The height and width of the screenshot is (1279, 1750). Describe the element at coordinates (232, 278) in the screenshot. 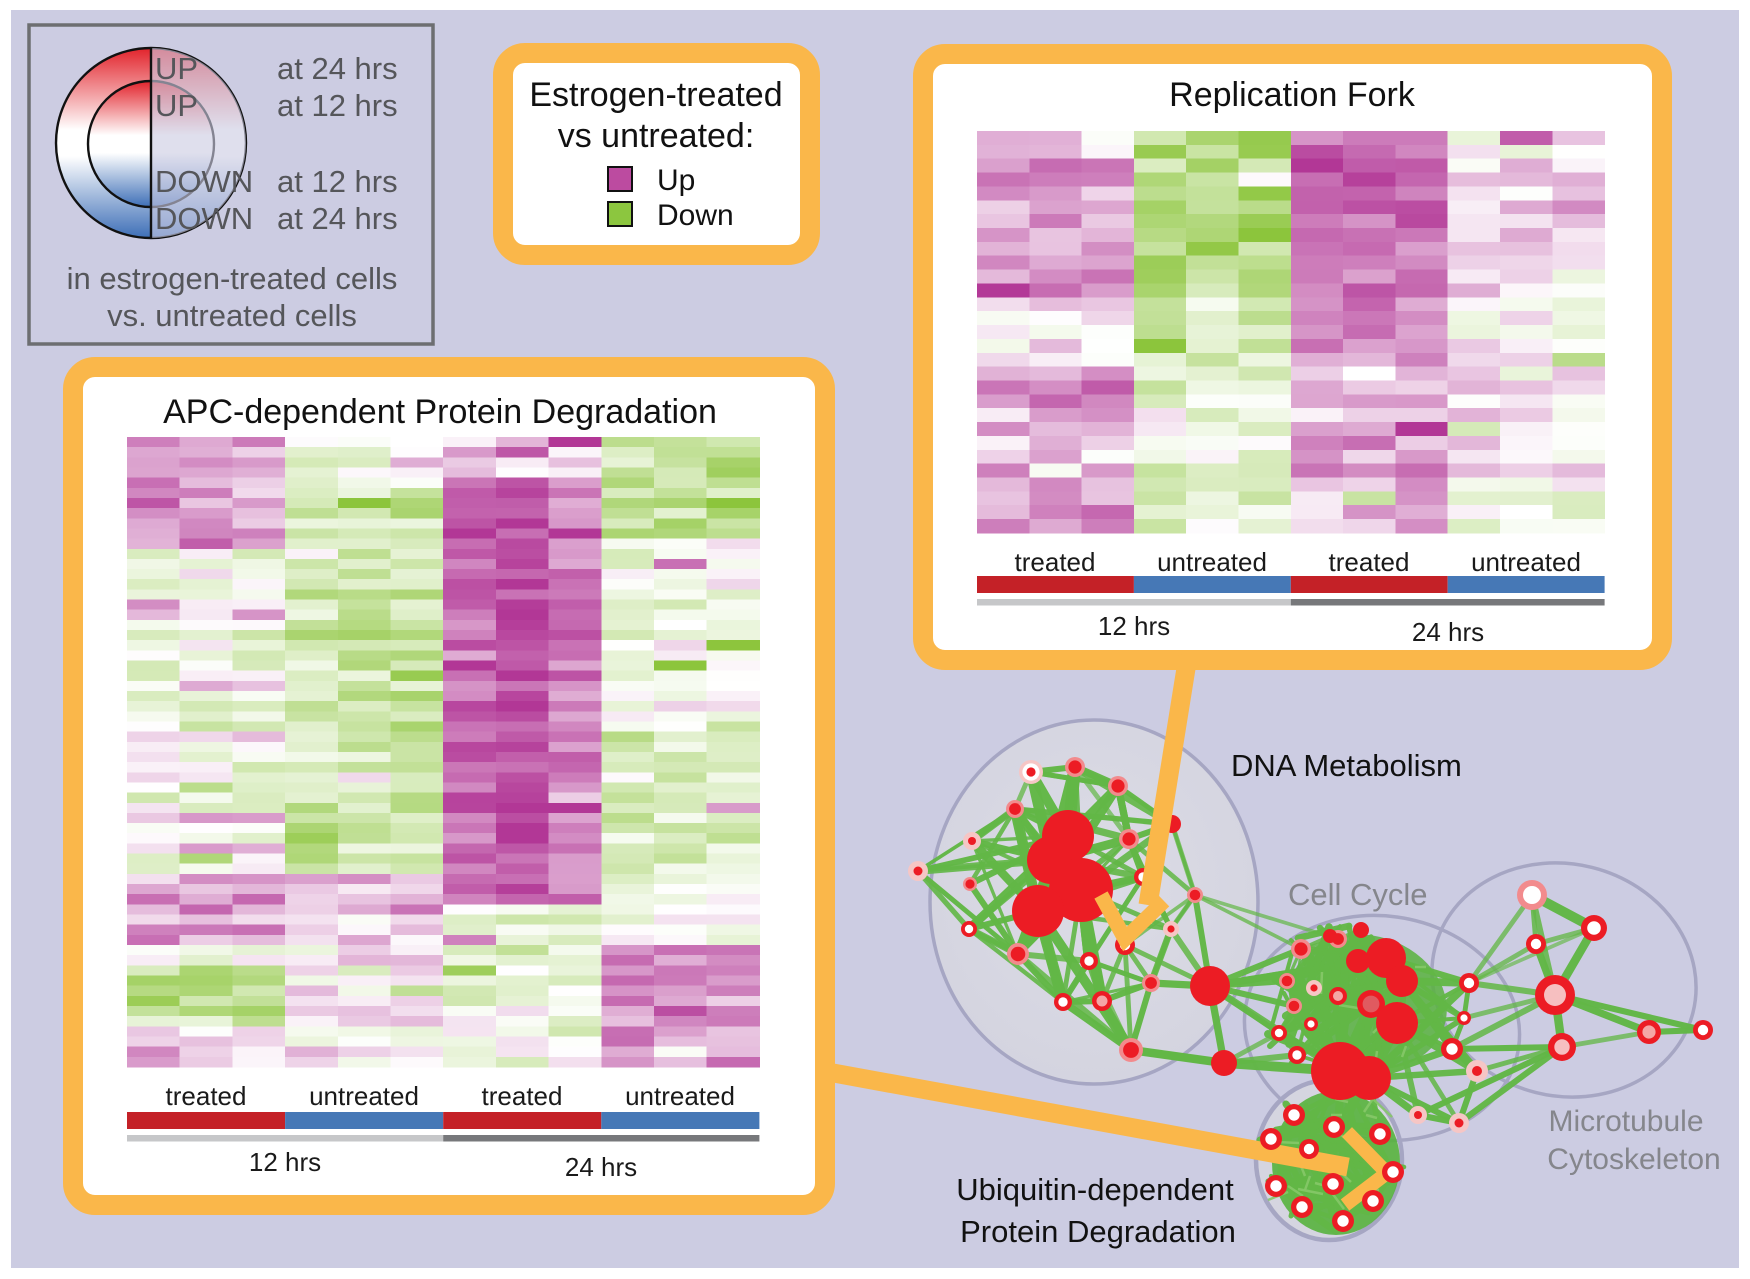

I see `svg-text: in estrogen-treated cells` at that location.